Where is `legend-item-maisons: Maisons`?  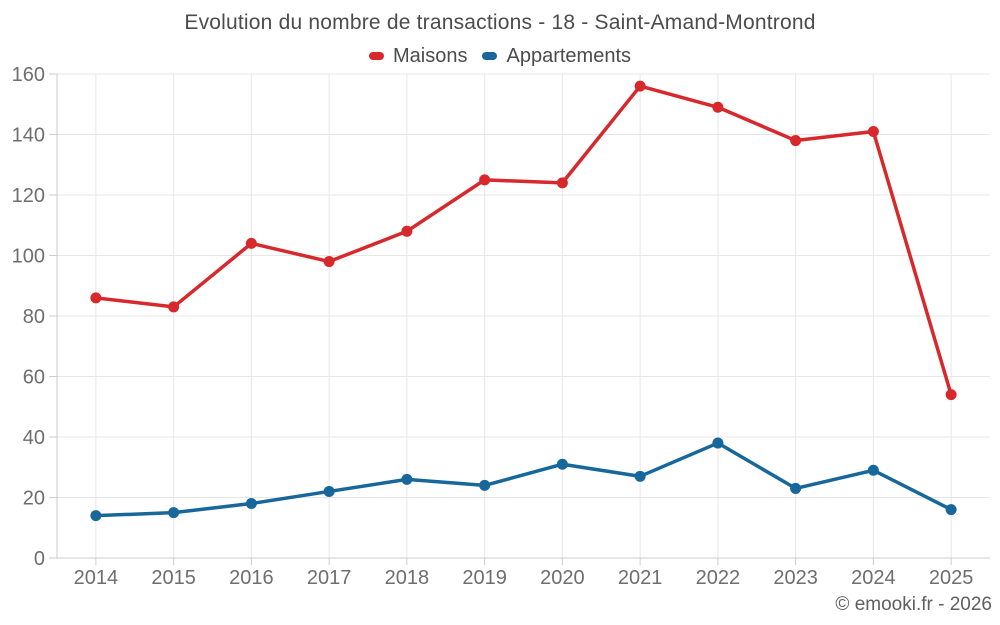
legend-item-maisons: Maisons is located at coordinates (418, 56).